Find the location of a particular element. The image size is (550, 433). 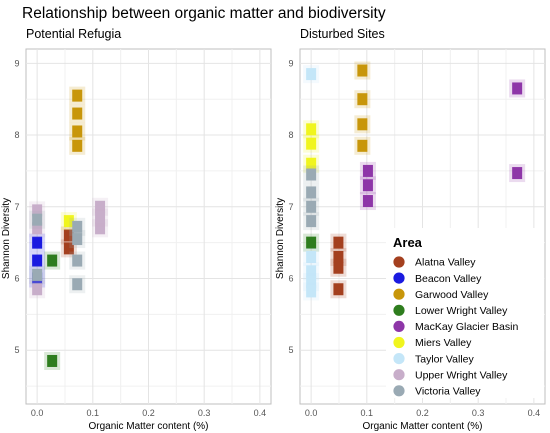

legend-label: Beacon Valley is located at coordinates (448, 279).